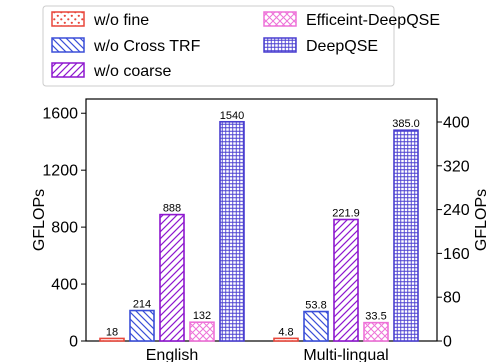 The width and height of the screenshot is (496, 362). I want to click on left-tick-label: 400, so click(64, 285).